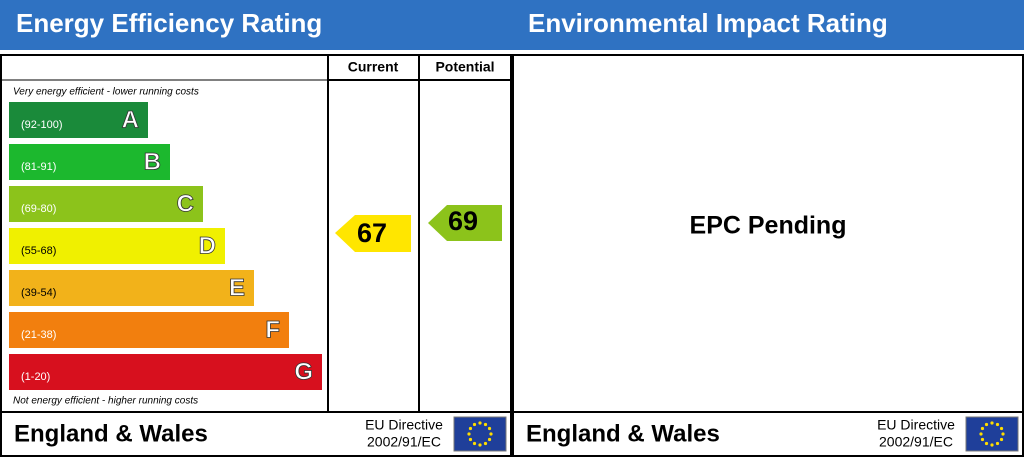 The height and width of the screenshot is (457, 1024). I want to click on left-header, so click(256, 25).